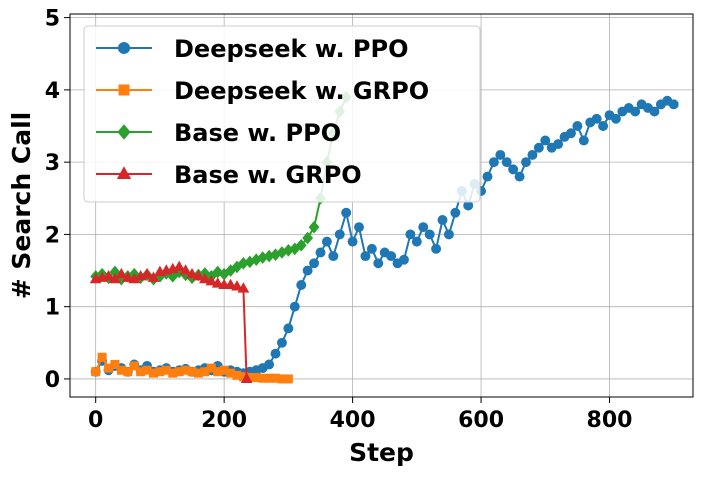 This screenshot has height=477, width=702. Describe the element at coordinates (268, 175) in the screenshot. I see `legend-label: Base w. GRPO` at that location.